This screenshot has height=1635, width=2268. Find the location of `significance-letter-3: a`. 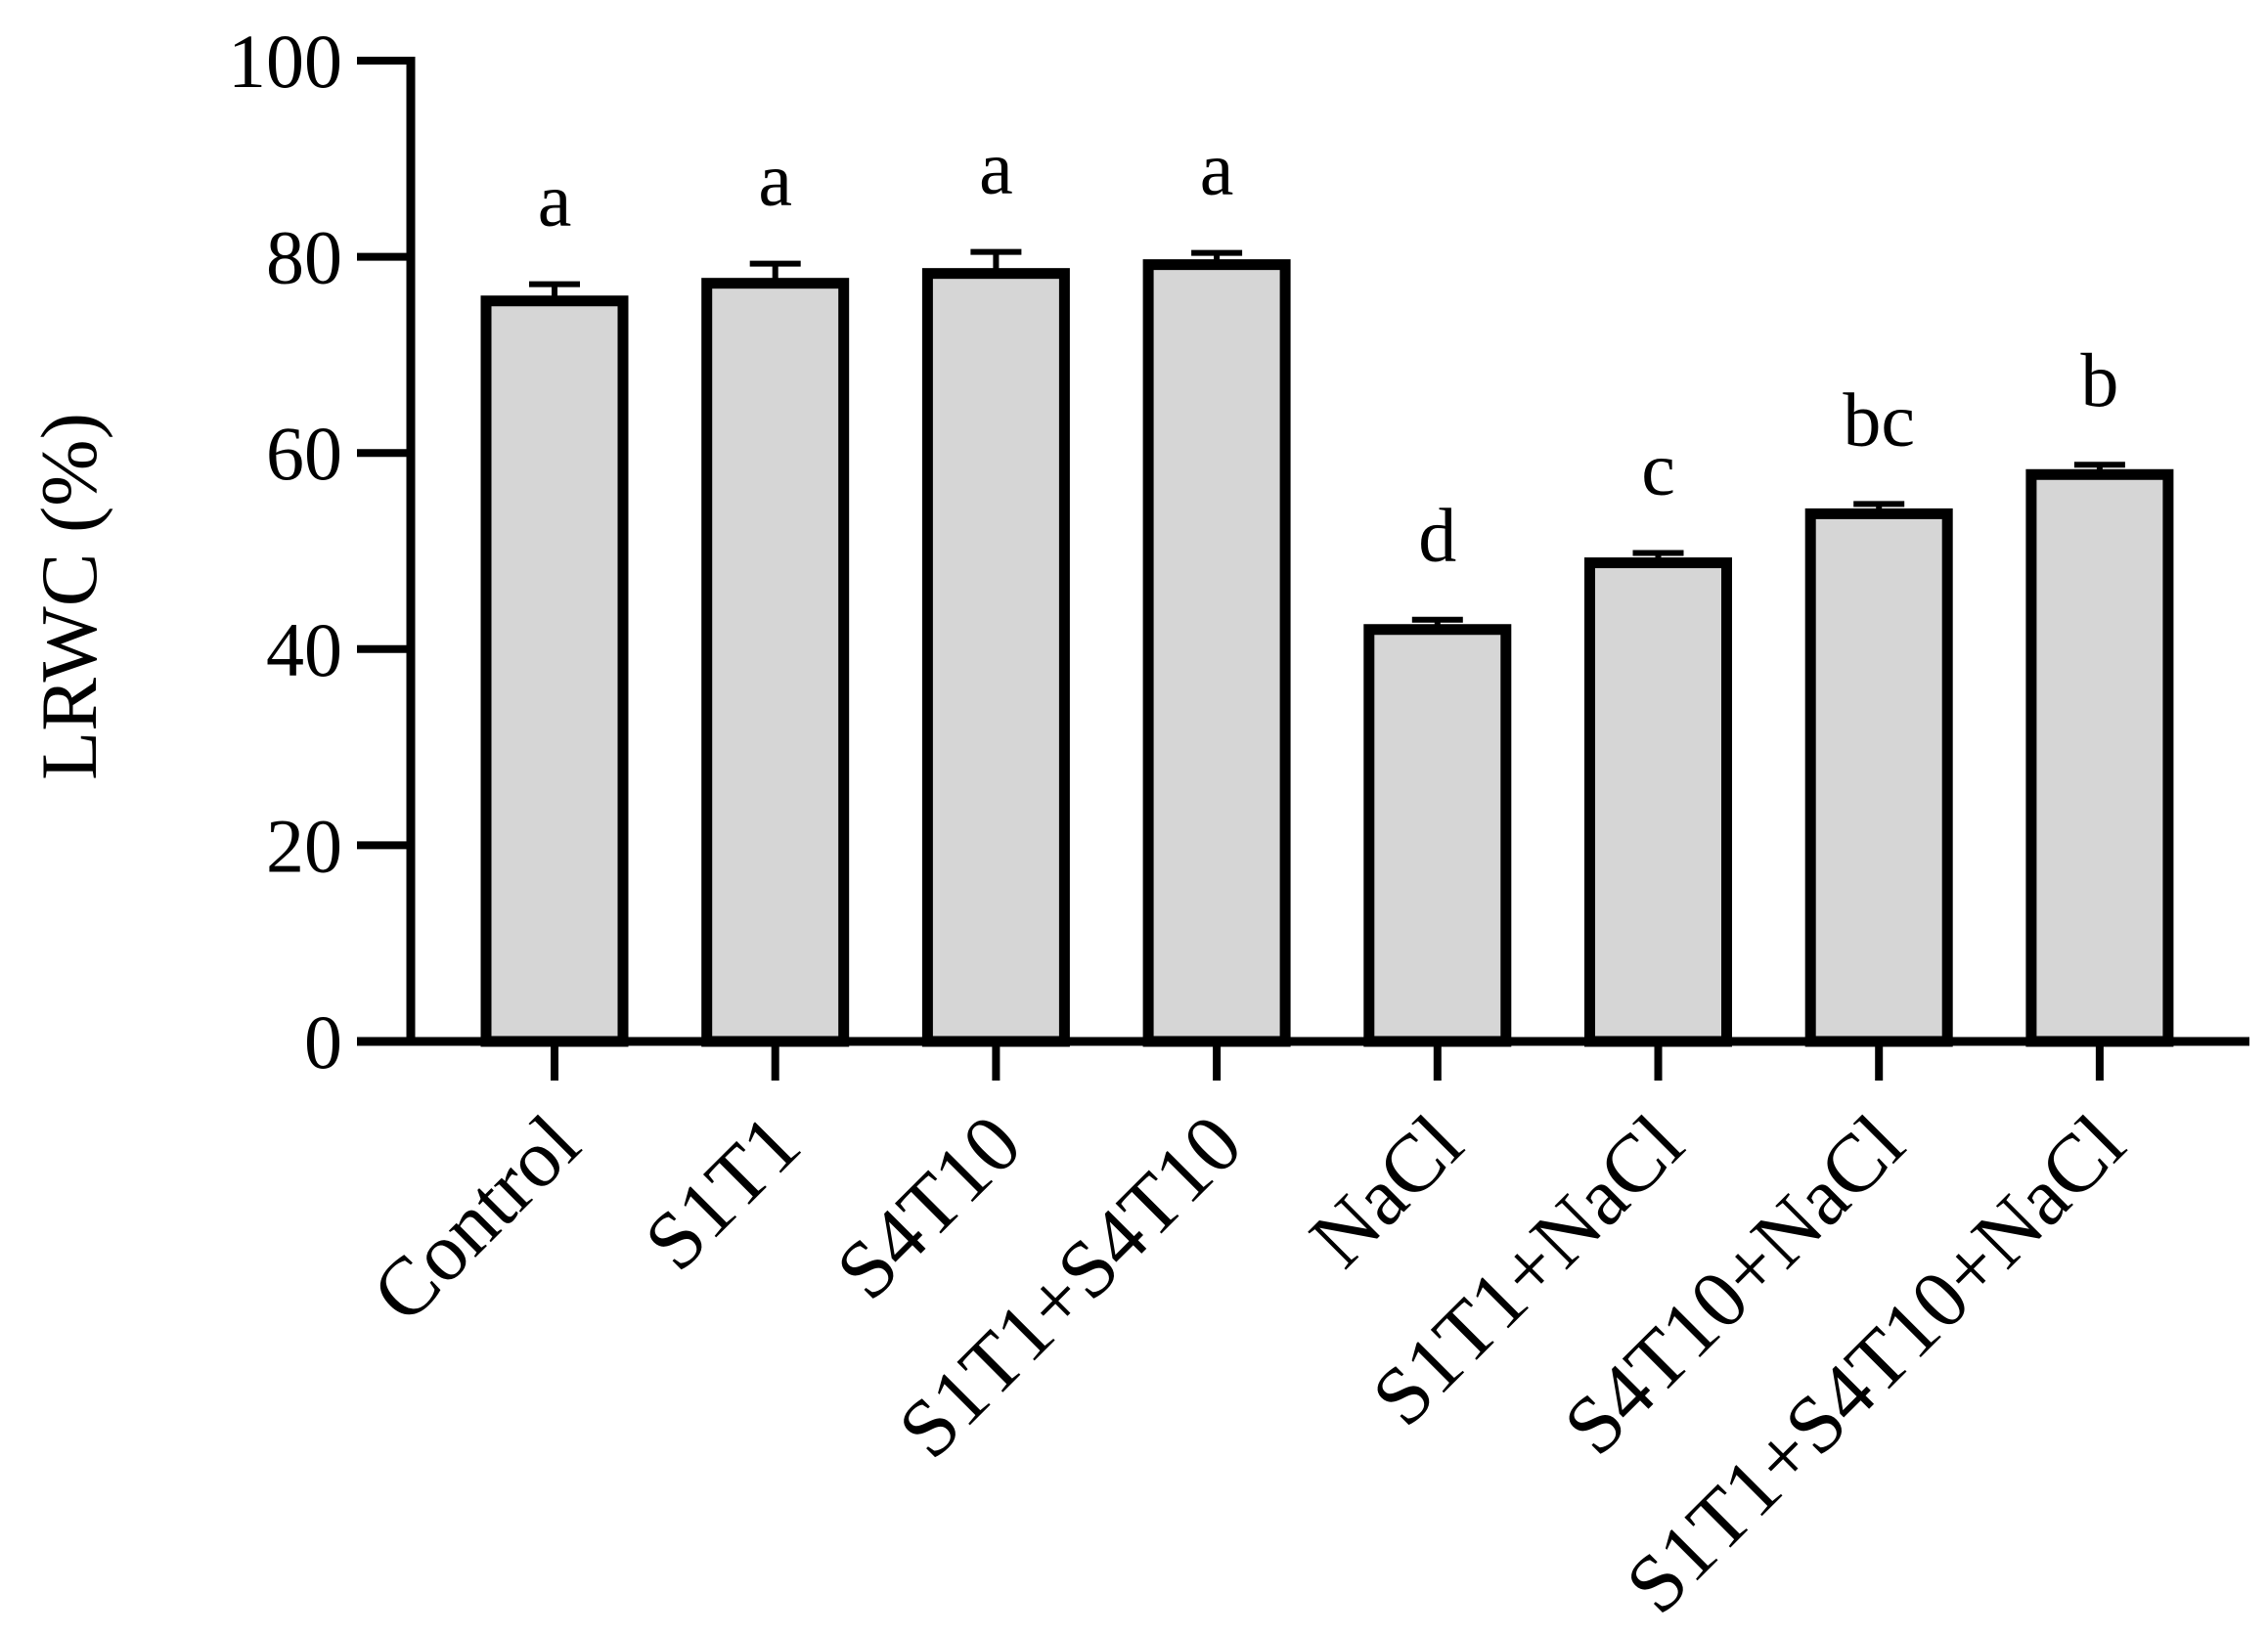

significance-letter-3: a is located at coordinates (996, 167).